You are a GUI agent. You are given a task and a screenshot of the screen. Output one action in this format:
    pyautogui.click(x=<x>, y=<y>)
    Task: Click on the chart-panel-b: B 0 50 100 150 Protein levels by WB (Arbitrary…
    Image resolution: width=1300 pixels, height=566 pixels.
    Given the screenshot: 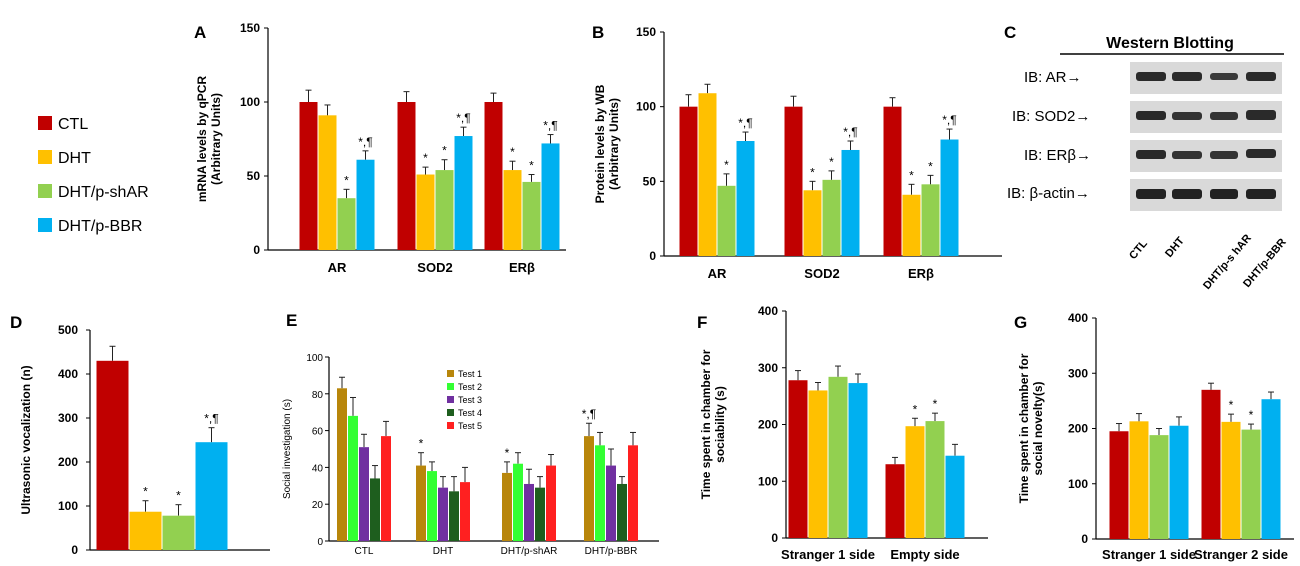 What is the action you would take?
    pyautogui.click(x=797, y=152)
    